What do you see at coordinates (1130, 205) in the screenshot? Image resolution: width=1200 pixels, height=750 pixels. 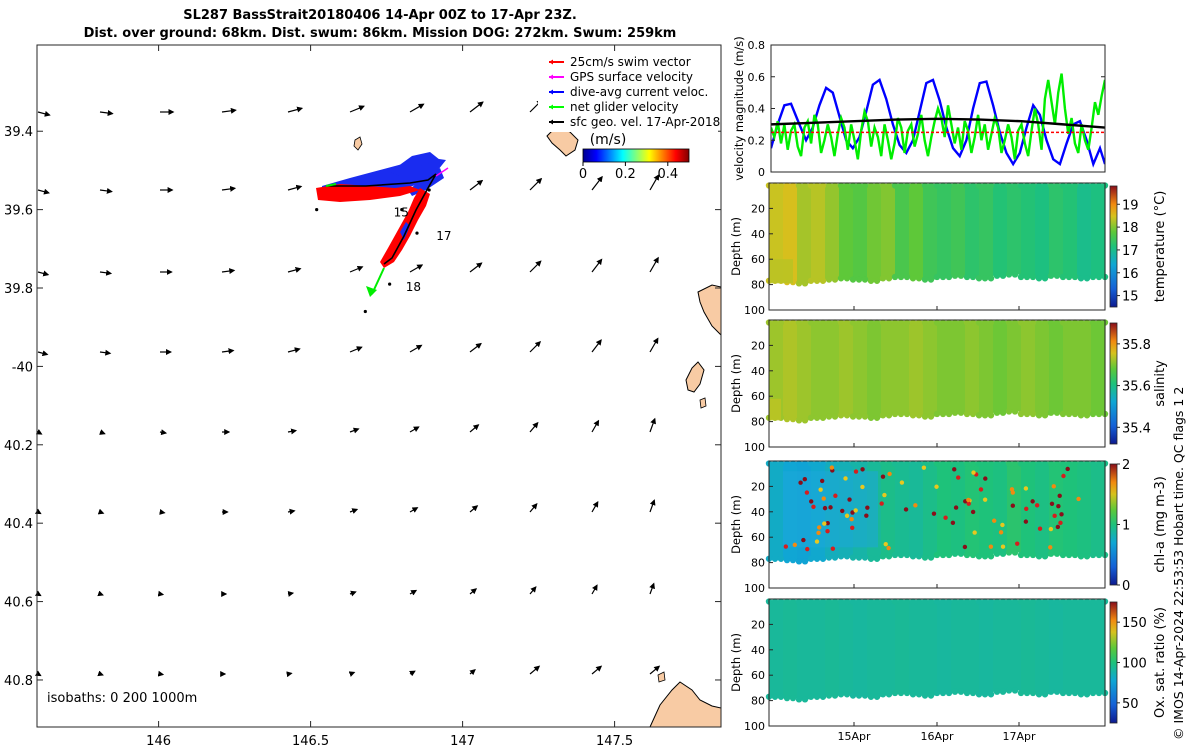 I see `colorbar-tick-label: 19` at bounding box center [1130, 205].